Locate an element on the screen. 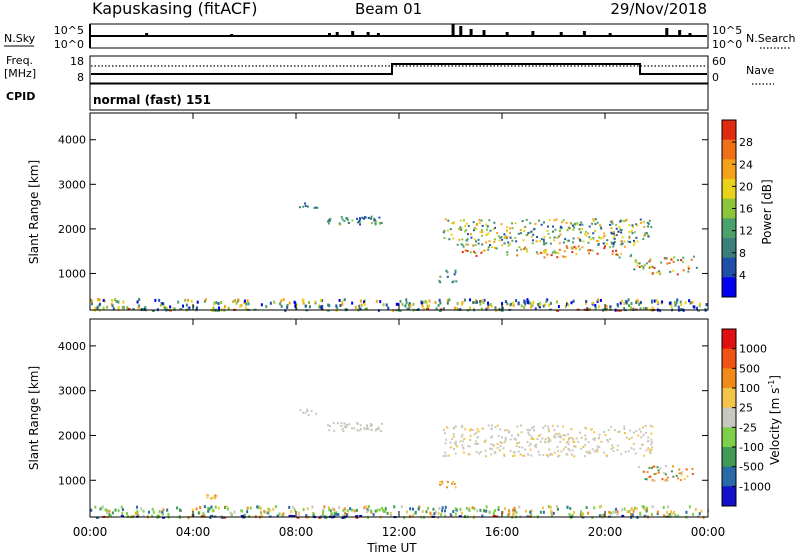  velocity-colorbar-frame is located at coordinates (729, 417).